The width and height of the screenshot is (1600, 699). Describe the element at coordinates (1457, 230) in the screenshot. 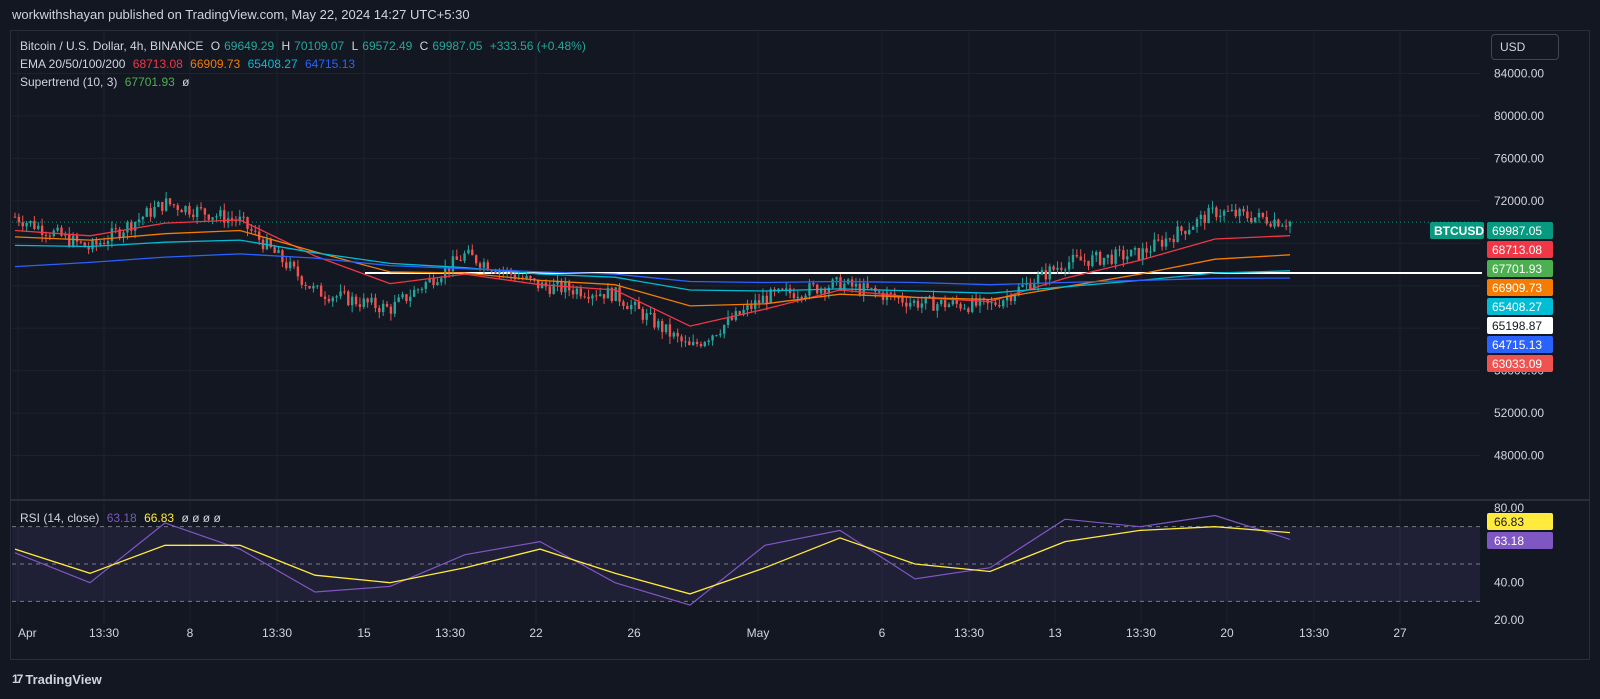

I see `price-label-symbol-bg` at that location.